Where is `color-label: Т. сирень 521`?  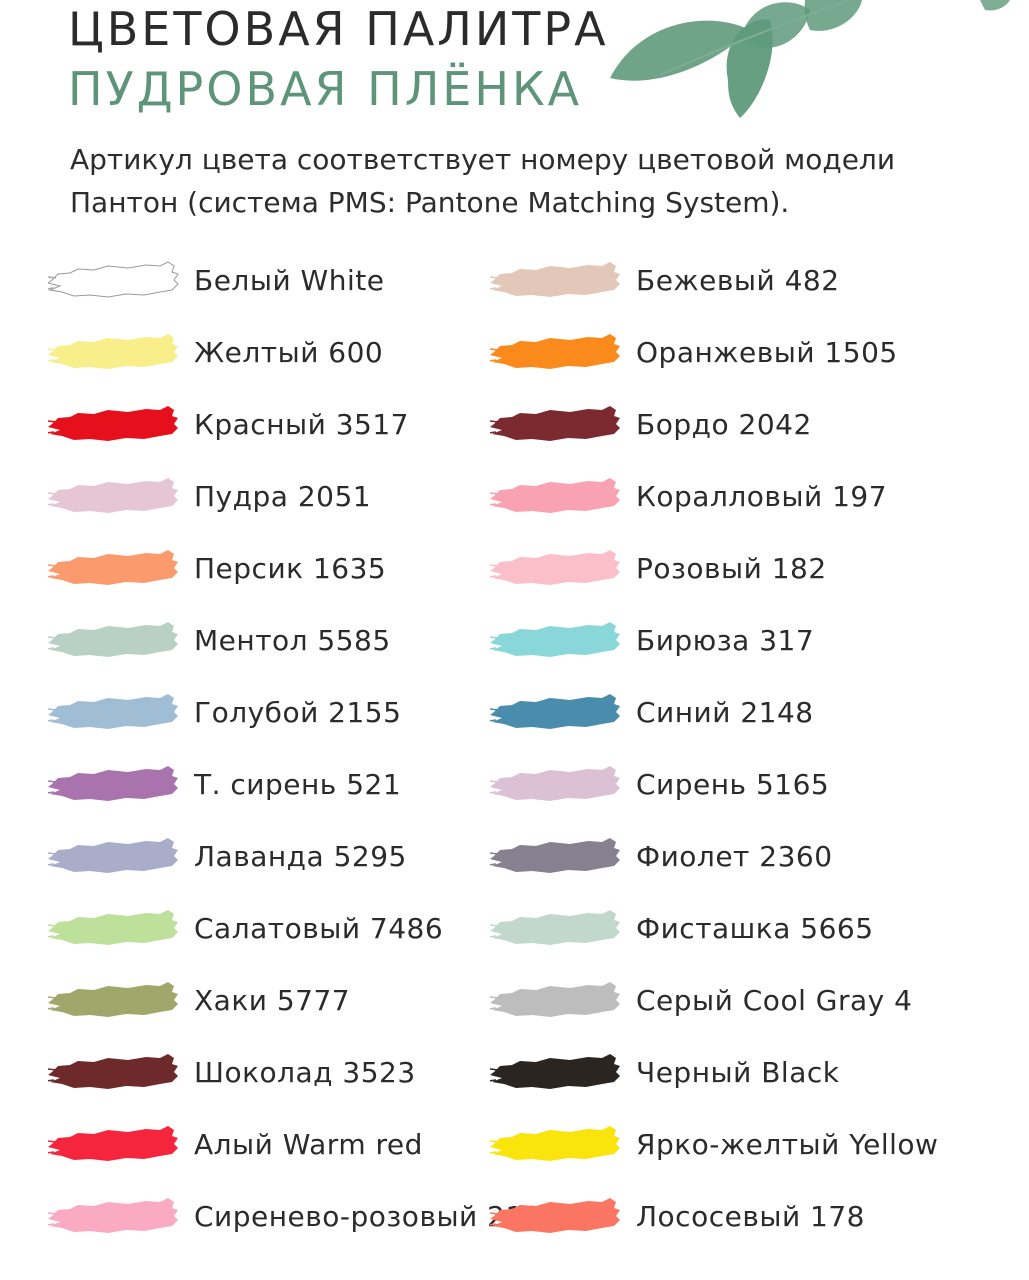 color-label: Т. сирень 521 is located at coordinates (298, 784).